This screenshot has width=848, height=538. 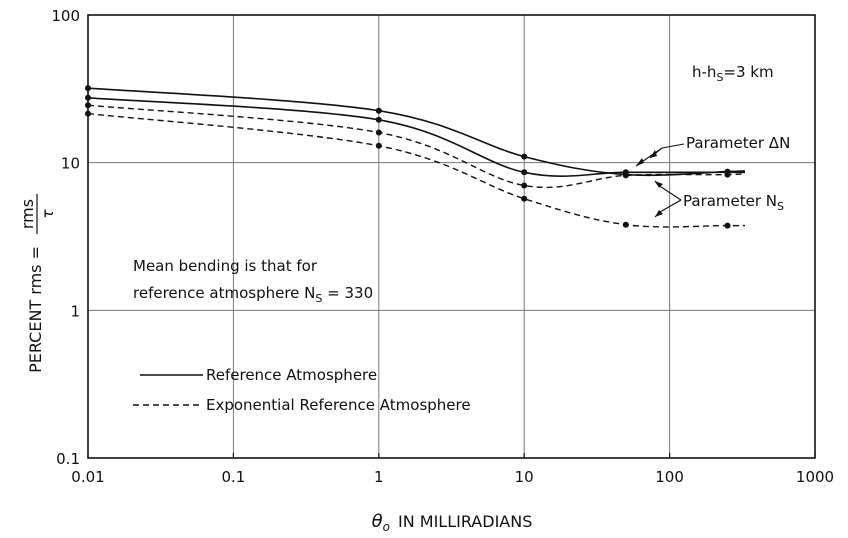 I want to click on note-line-2-text: reference atmosphere N, so click(x=224, y=293).